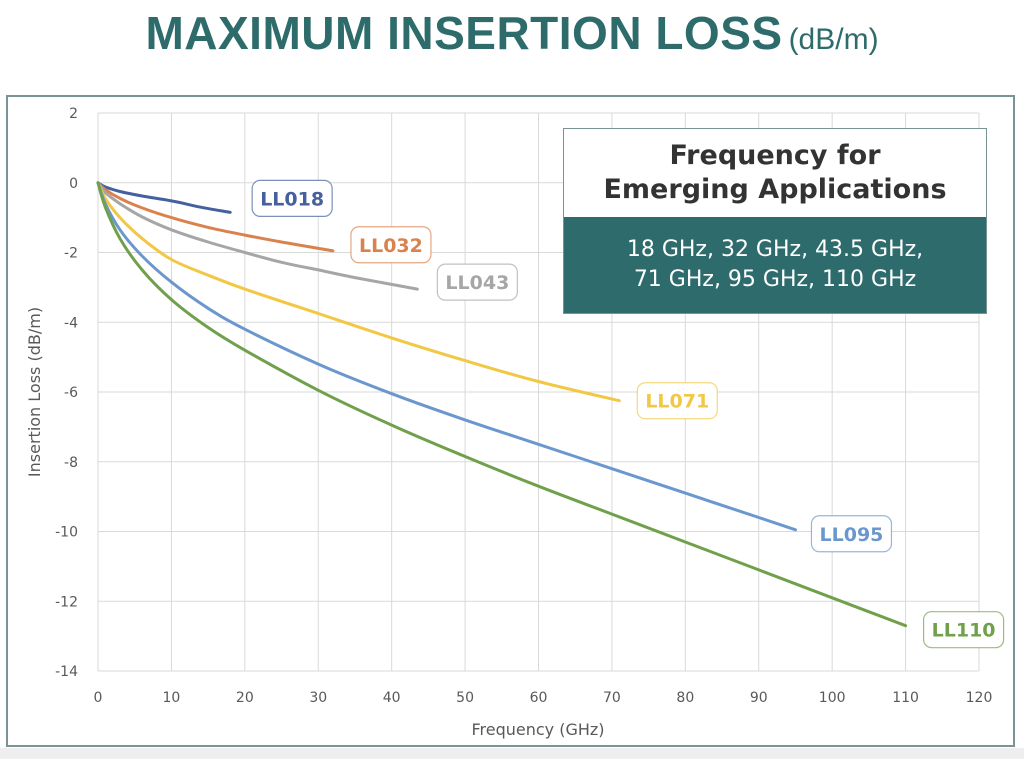 The width and height of the screenshot is (1024, 759). I want to click on x-tick-label: 110, so click(905, 698).